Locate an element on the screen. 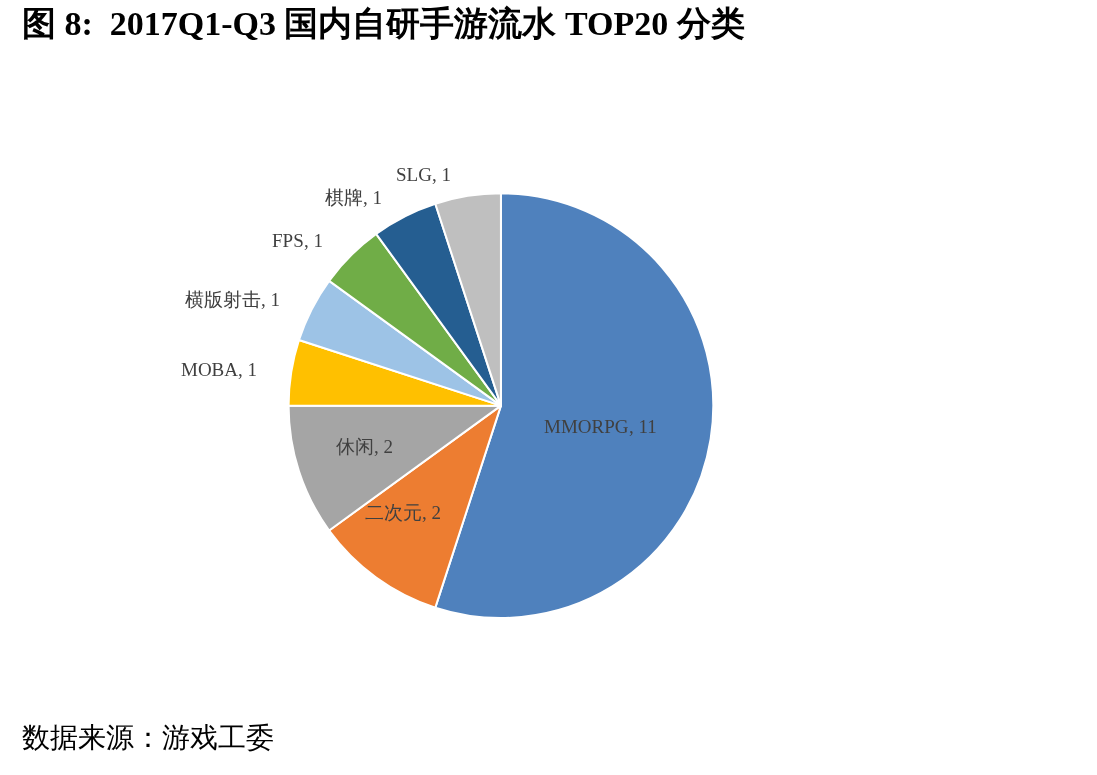 The width and height of the screenshot is (1097, 775). slice-label: 二次元 is located at coordinates (393, 512).